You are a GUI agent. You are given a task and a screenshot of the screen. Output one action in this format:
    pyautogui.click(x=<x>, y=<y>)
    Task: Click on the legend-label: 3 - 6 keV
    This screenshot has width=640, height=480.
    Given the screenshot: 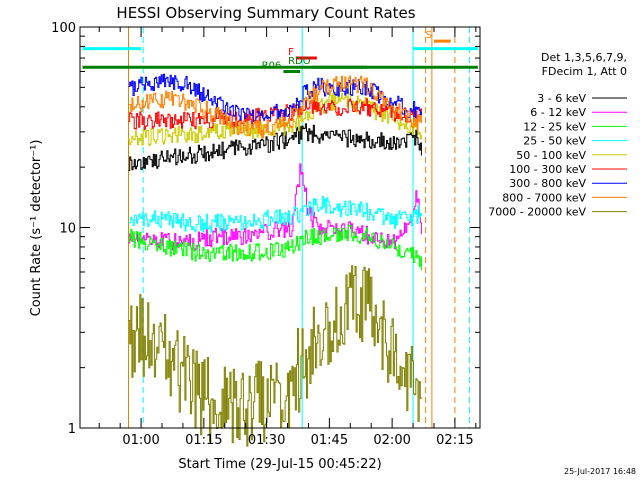 What is the action you would take?
    pyautogui.click(x=561, y=98)
    